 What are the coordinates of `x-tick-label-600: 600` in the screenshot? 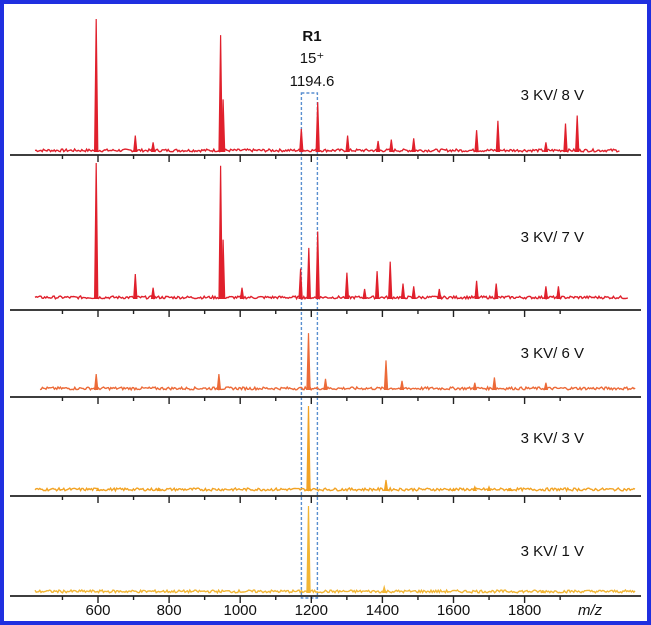 It's located at (97, 610).